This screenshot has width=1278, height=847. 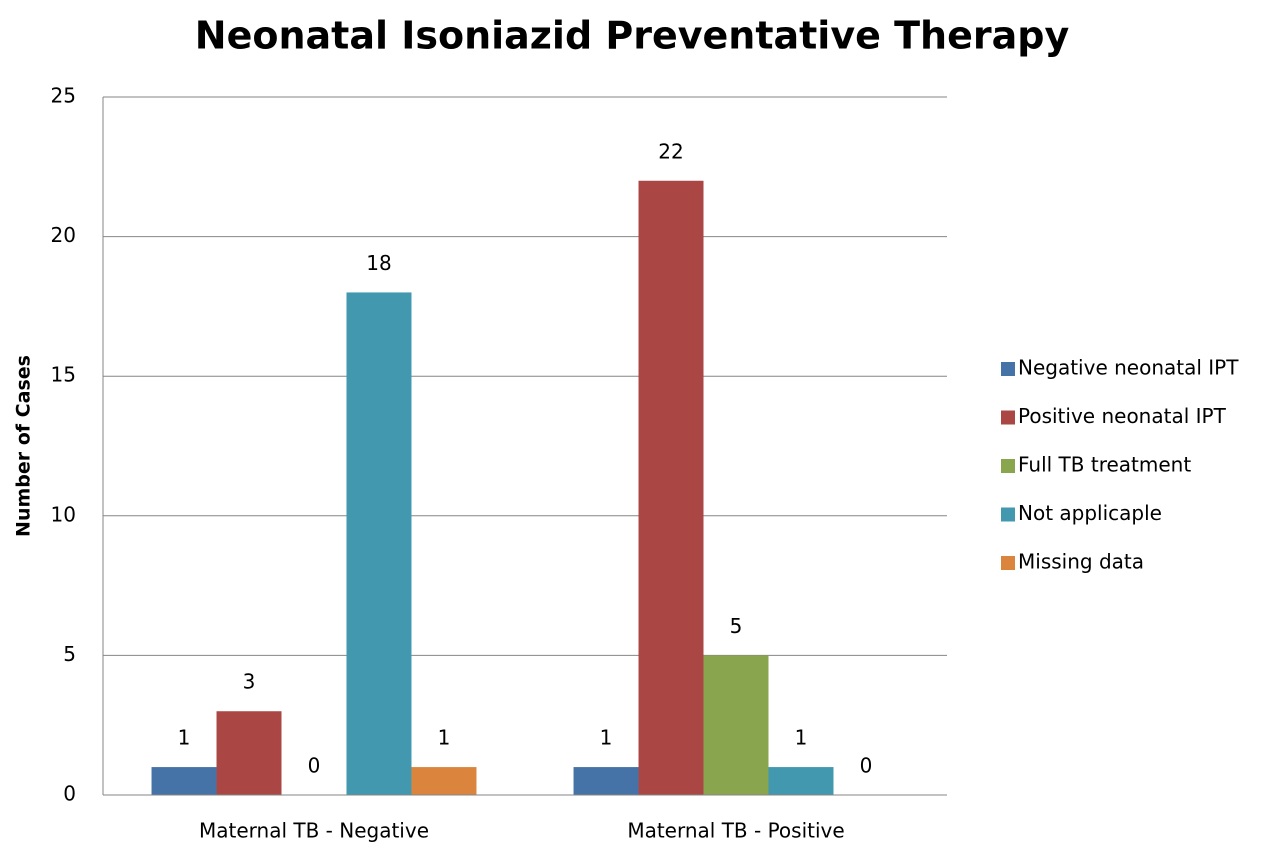 I want to click on legend-label: Not applicaple, so click(x=1090, y=513).